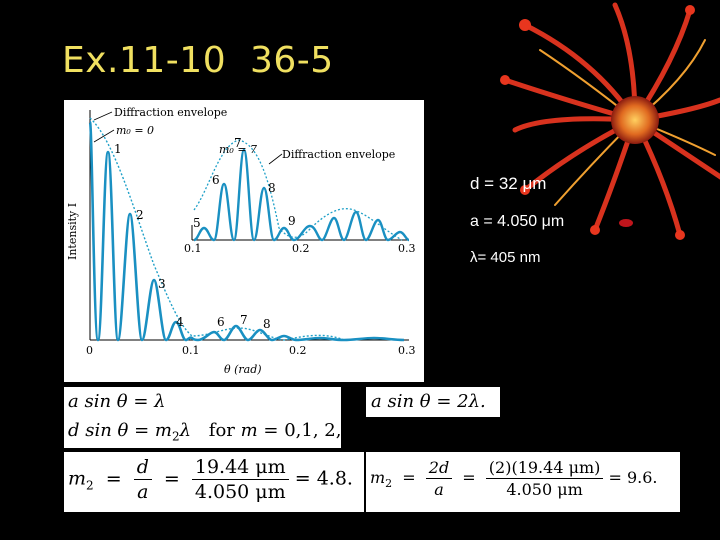 This screenshot has width=720, height=540. Describe the element at coordinates (275, 159) in the screenshot. I see `inset-envelope-pointer` at that location.